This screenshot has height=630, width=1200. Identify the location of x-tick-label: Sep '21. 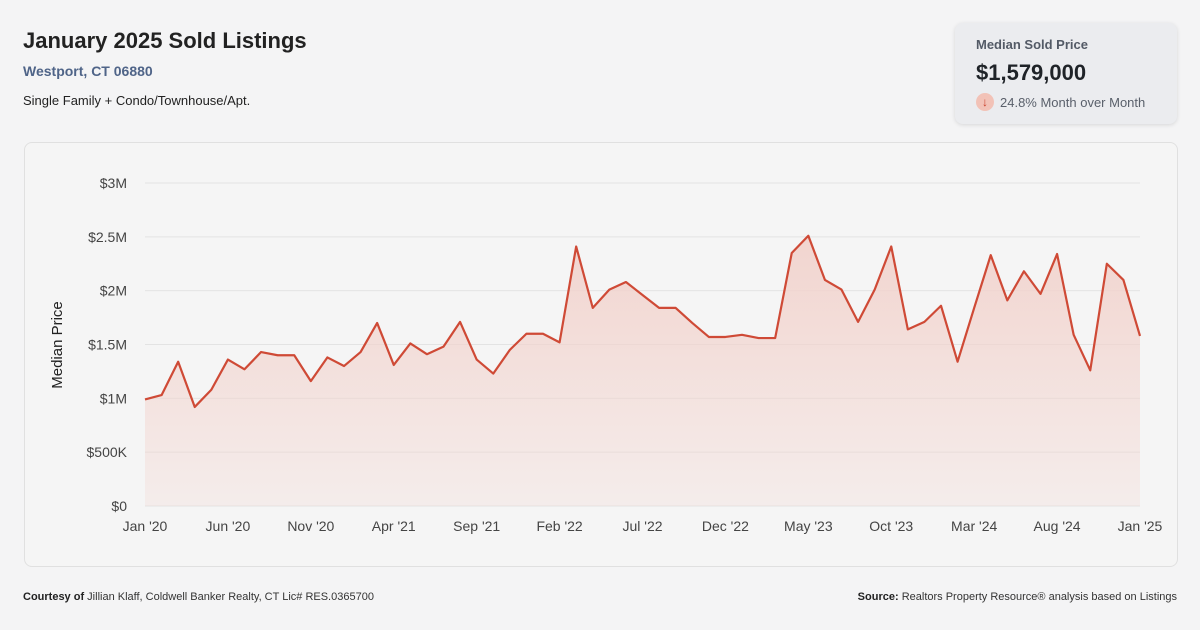
(476, 526).